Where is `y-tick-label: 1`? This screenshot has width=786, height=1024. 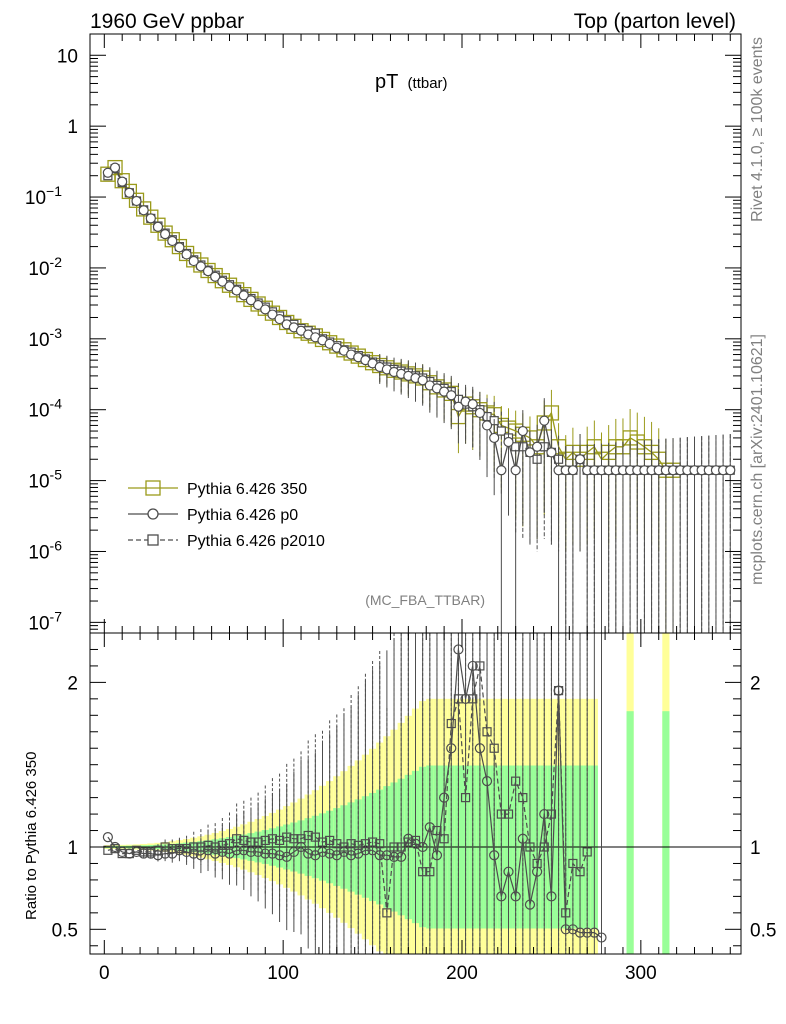
y-tick-label: 1 is located at coordinates (72, 127).